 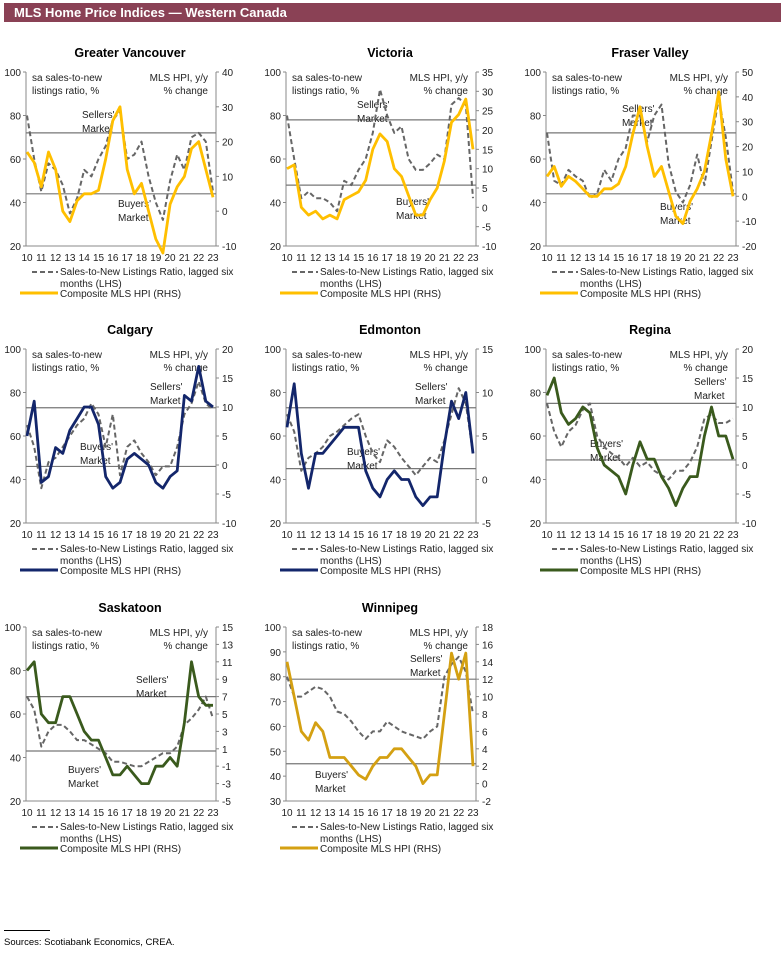 What do you see at coordinates (485, 750) in the screenshot?
I see `rhs-tick-label: 4` at bounding box center [485, 750].